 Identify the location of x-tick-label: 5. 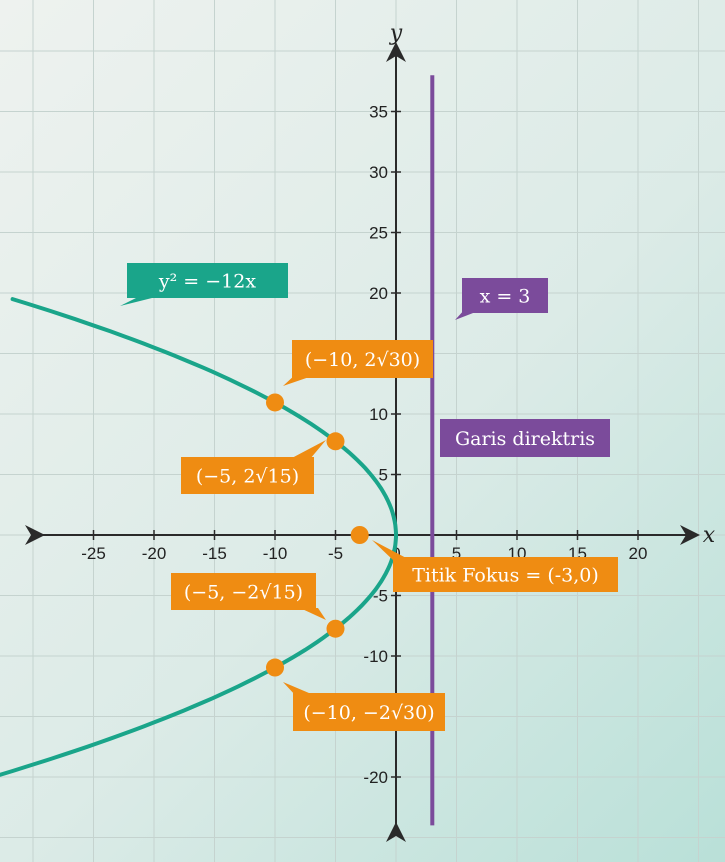
(456, 553).